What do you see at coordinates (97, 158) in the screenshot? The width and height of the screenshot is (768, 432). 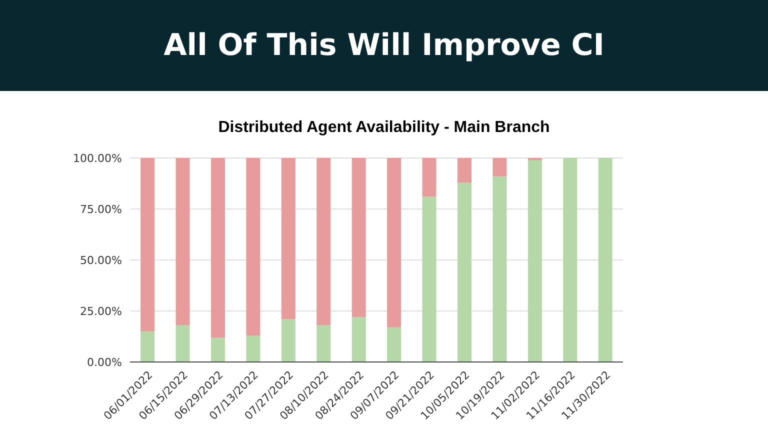 I see `y-tick-label: 100.00%` at bounding box center [97, 158].